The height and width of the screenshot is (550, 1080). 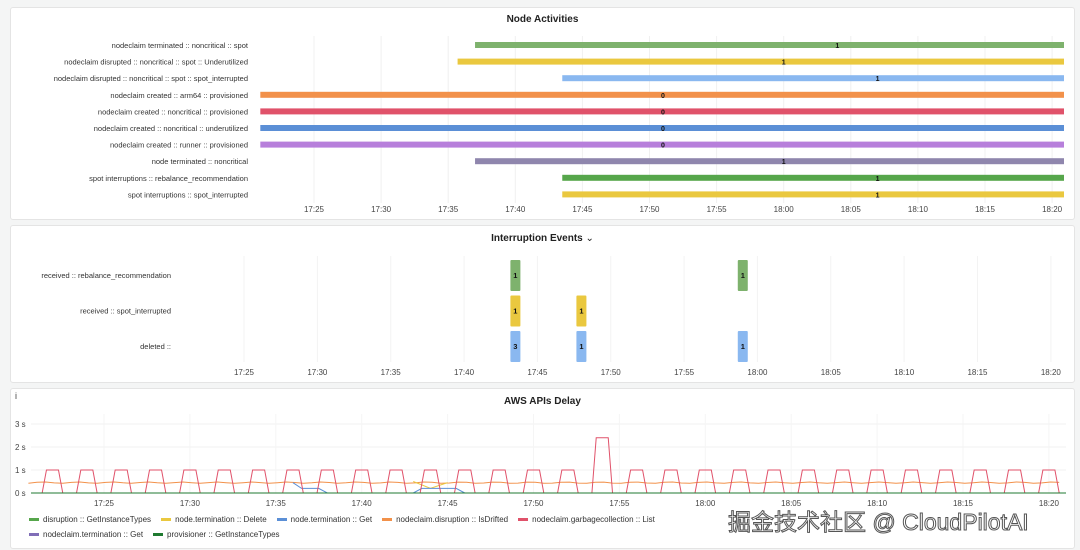 What do you see at coordinates (20, 447) in the screenshot?
I see `y-tick-label: 2 s` at bounding box center [20, 447].